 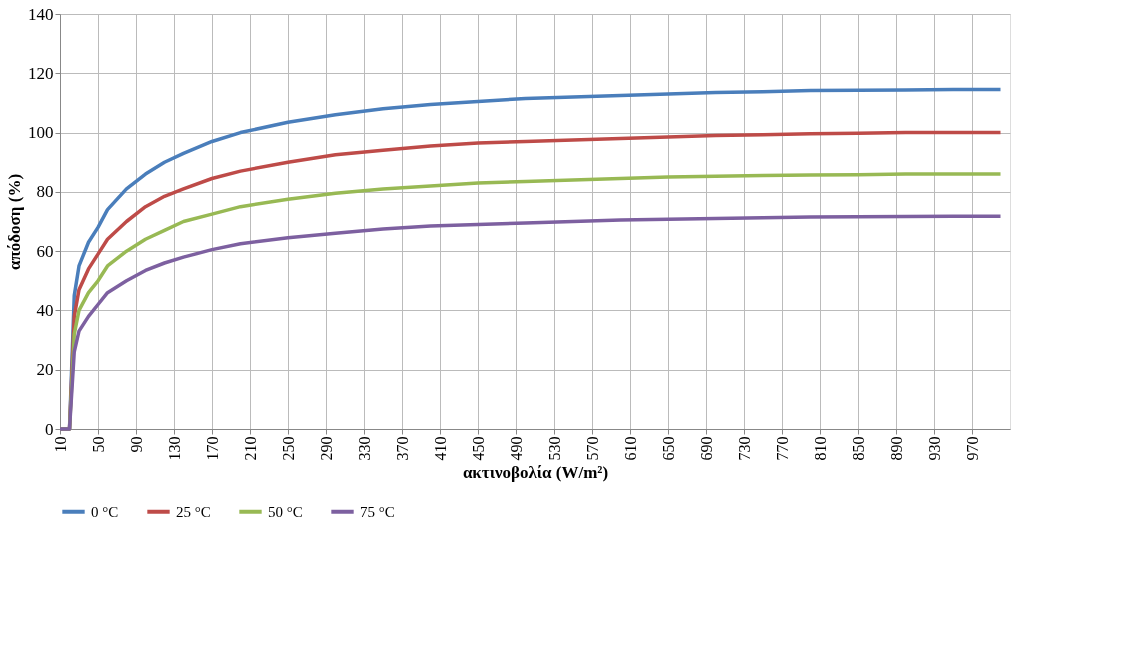 I want to click on y-tick-label: 100, so click(x=41, y=133).